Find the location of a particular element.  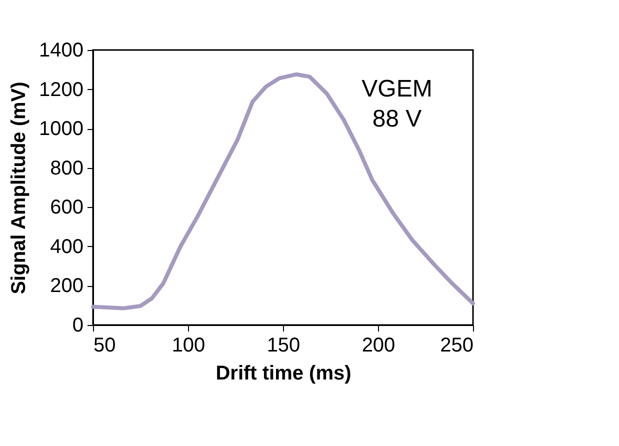

y-tick-label: 1400 is located at coordinates (61, 51).